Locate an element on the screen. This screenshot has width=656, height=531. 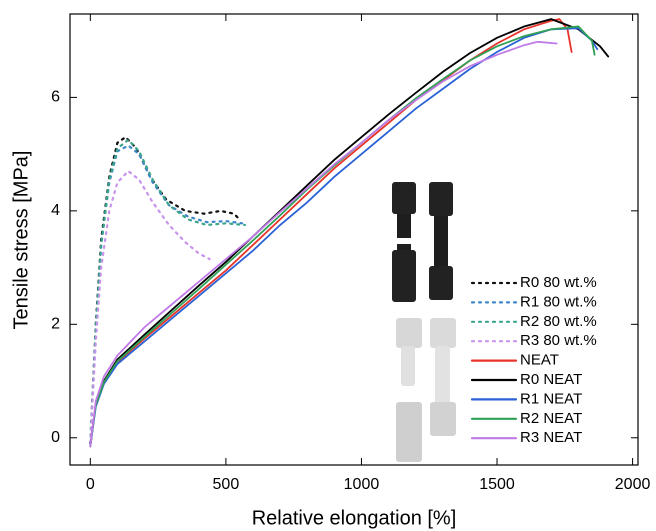
legend-label: R3 80 wt.% is located at coordinates (558, 340).